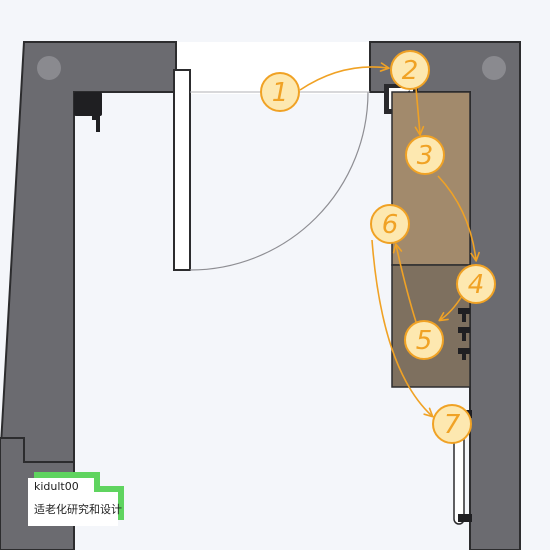 The image size is (550, 550). Describe the element at coordinates (76, 499) in the screenshot. I see `watermark-badge` at that location.